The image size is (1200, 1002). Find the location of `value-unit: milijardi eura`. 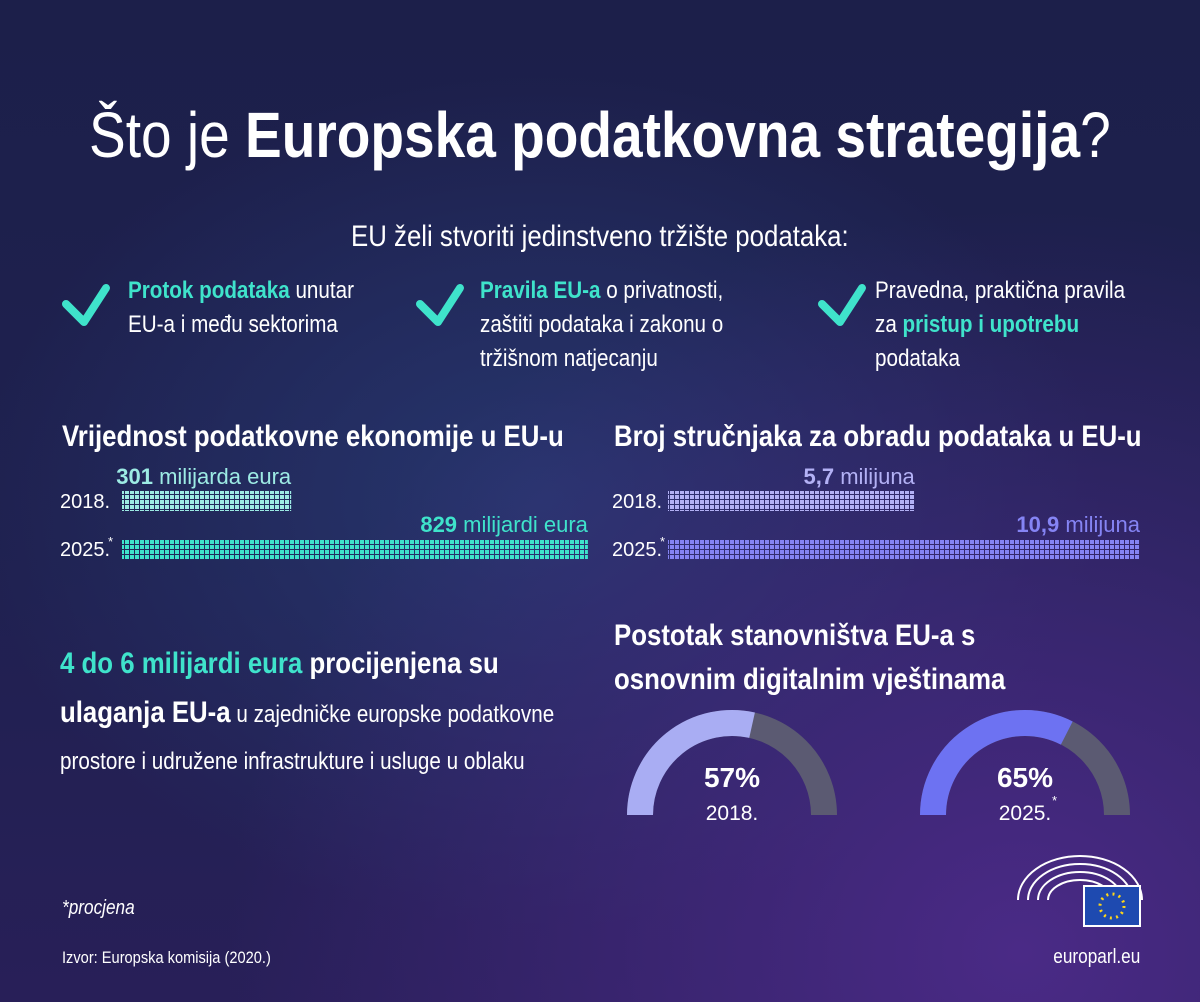

value-unit: milijardi eura is located at coordinates (525, 524).